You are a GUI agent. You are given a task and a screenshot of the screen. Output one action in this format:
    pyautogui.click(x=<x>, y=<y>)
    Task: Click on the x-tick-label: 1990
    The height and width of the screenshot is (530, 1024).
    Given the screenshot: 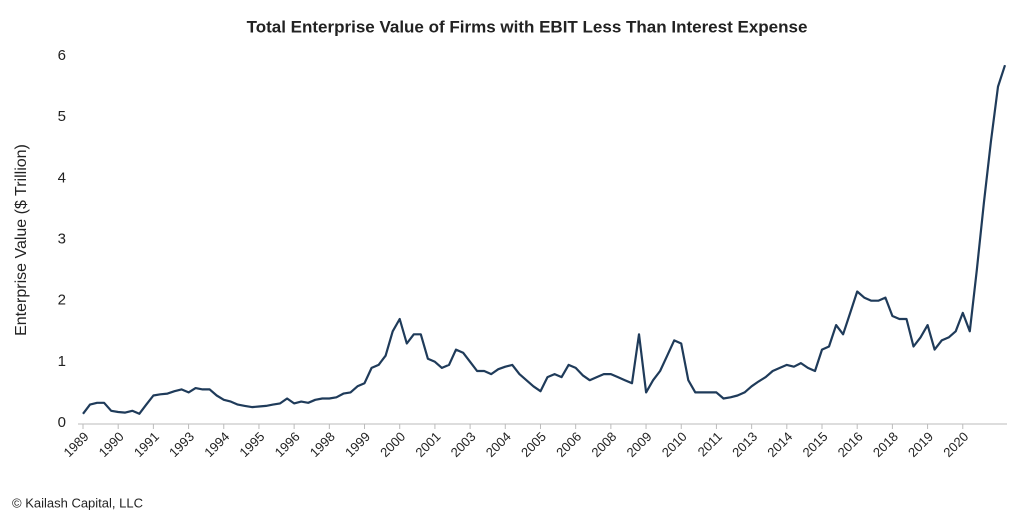 What is the action you would take?
    pyautogui.click(x=111, y=444)
    